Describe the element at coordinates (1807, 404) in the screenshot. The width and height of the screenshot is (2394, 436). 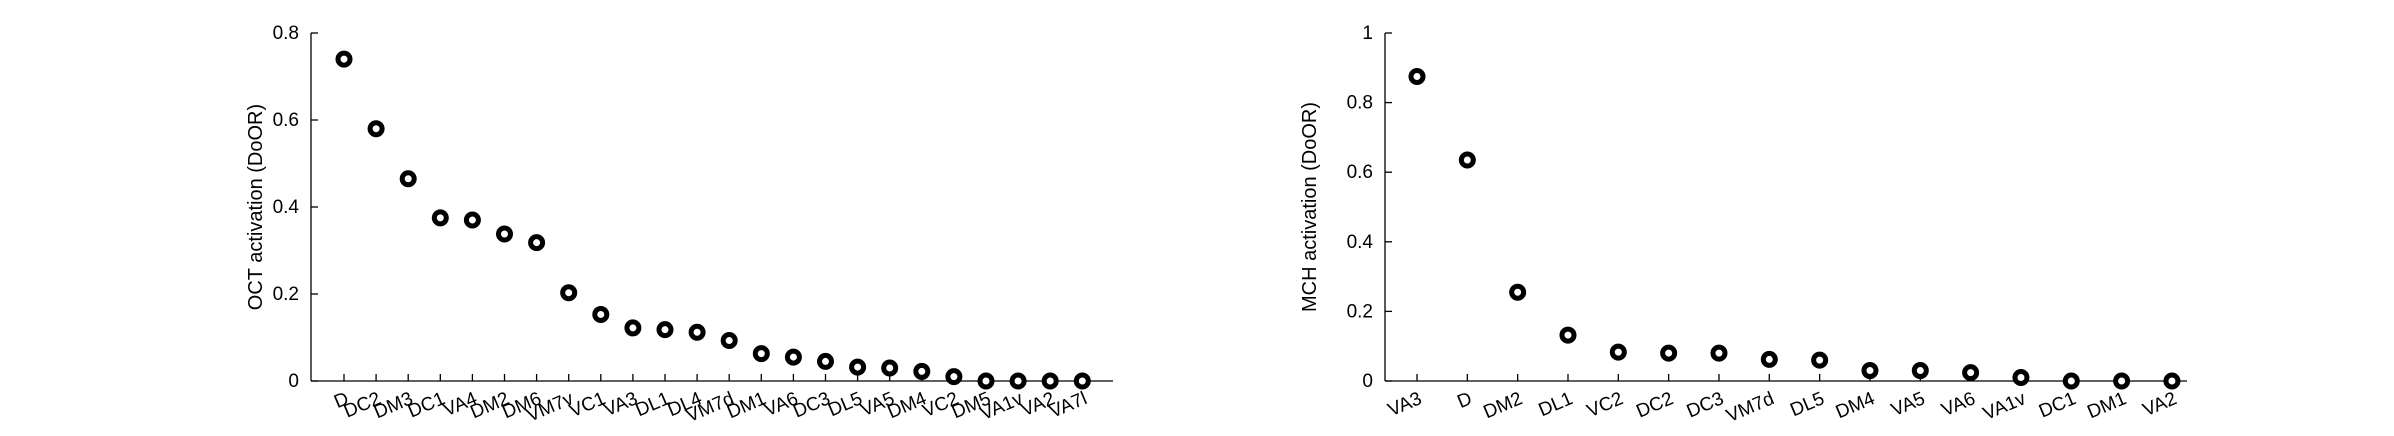
I see `x-tick-label-dl5: DL5` at that location.